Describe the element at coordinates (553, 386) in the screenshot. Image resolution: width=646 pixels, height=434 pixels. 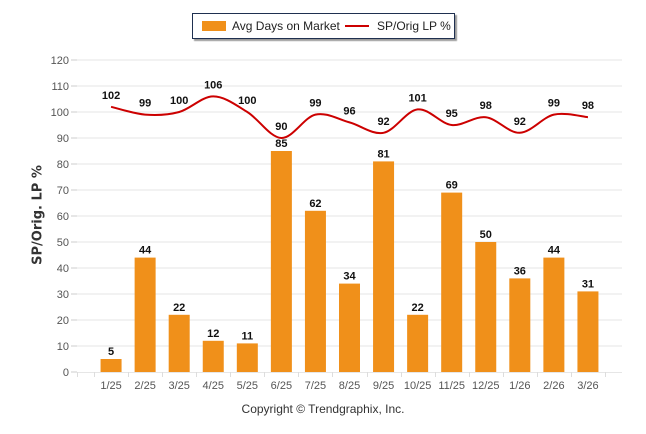
I see `x-tick-label: 2/26` at that location.